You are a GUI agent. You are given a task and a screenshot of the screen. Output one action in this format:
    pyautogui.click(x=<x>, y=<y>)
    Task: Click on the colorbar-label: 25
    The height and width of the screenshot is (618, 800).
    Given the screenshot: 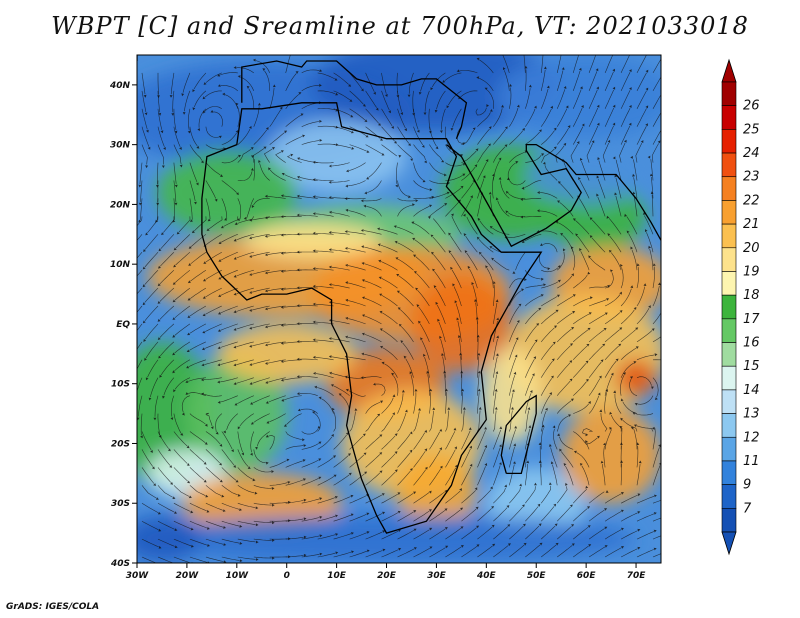 What is the action you would take?
    pyautogui.click(x=751, y=129)
    